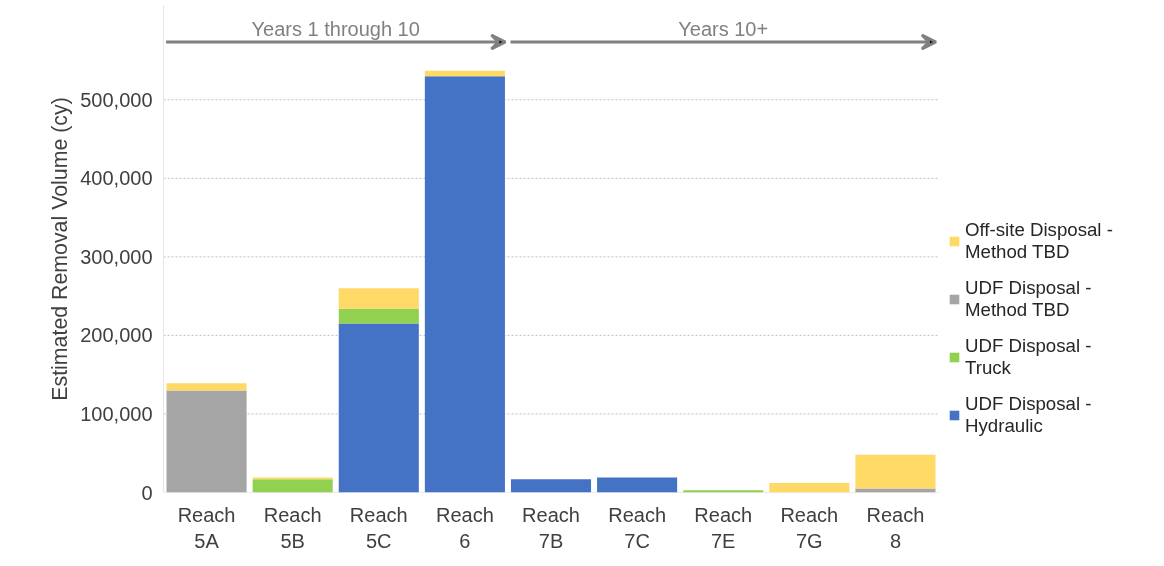 The width and height of the screenshot is (1164, 566). I want to click on x-tick-label: Reach 7E, so click(723, 527).